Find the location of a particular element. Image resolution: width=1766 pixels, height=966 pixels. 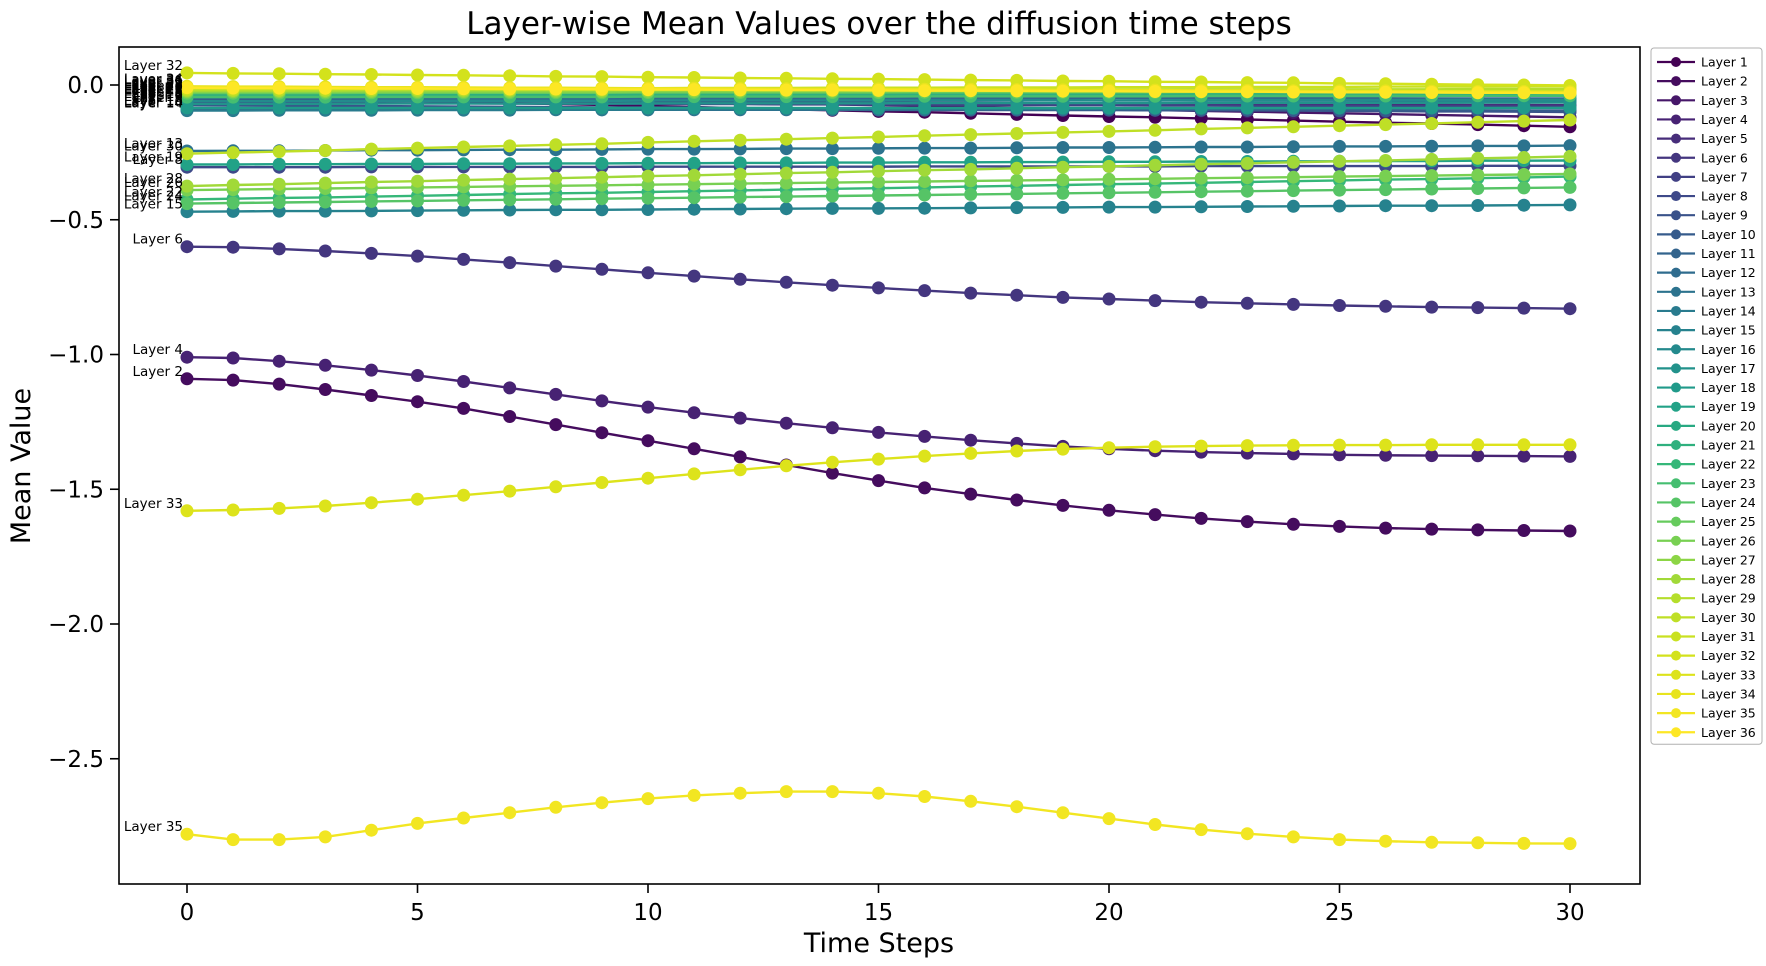

legend-label: Layer 2 is located at coordinates (1724, 81).